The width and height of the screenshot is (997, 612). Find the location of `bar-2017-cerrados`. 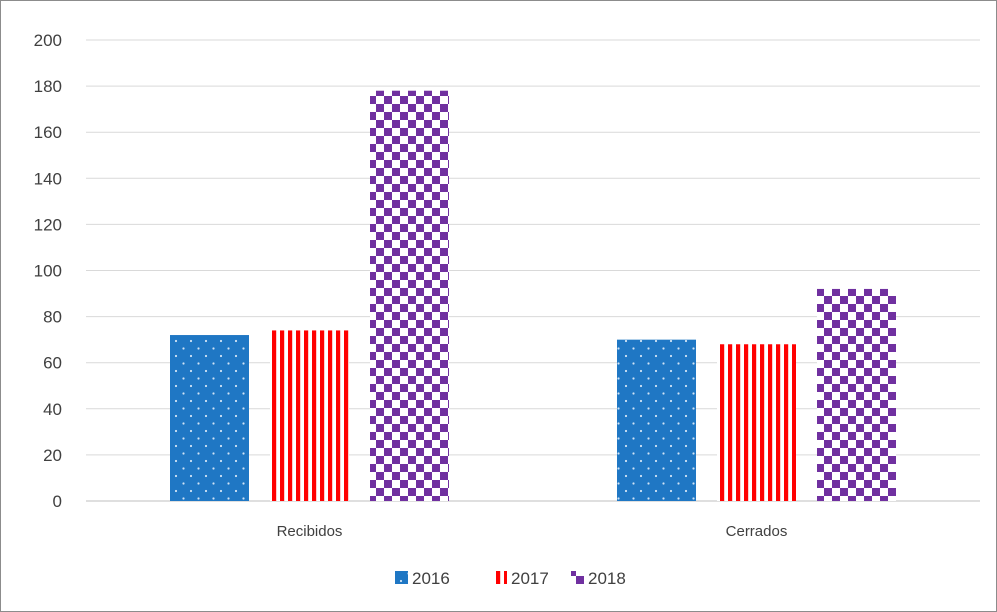

bar-2017-cerrados is located at coordinates (756, 422).